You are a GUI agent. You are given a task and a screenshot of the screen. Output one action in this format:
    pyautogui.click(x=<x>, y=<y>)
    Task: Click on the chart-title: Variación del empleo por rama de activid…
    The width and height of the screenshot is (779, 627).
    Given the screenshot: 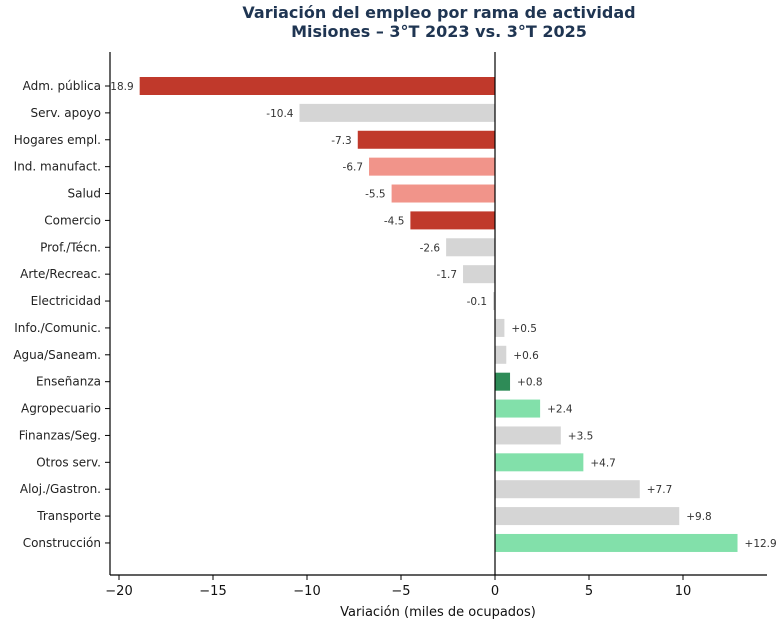 What is the action you would take?
    pyautogui.click(x=438, y=12)
    